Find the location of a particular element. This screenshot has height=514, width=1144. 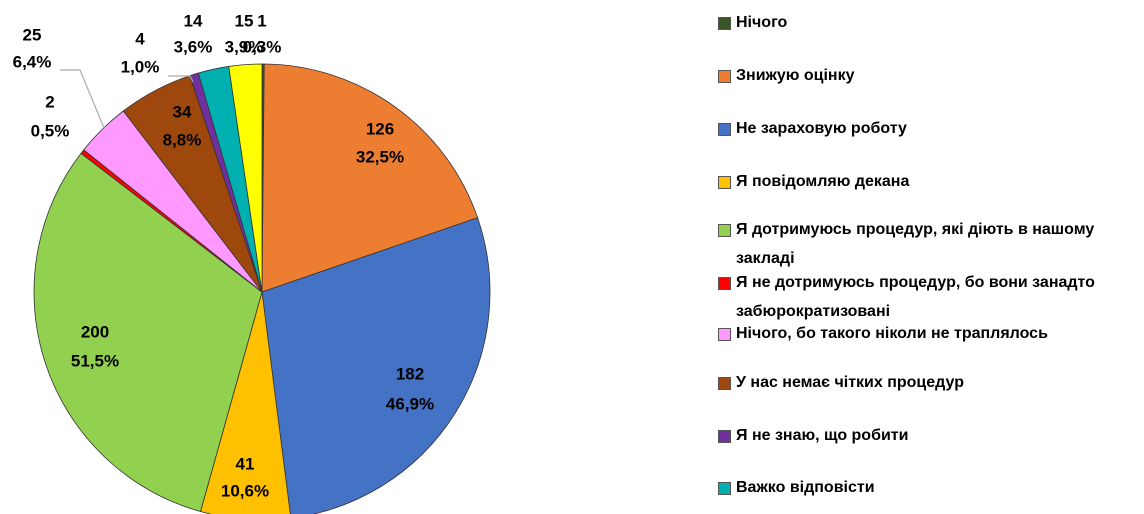

data-label-percent: 3,6% is located at coordinates (193, 46).